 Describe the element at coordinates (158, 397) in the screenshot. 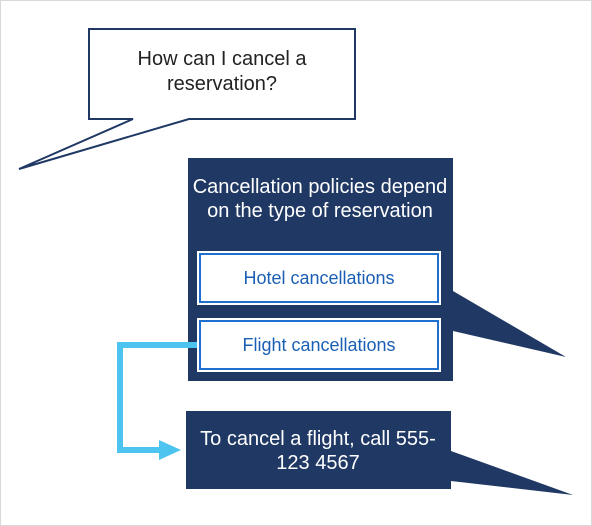

I see `connector-arrow` at that location.